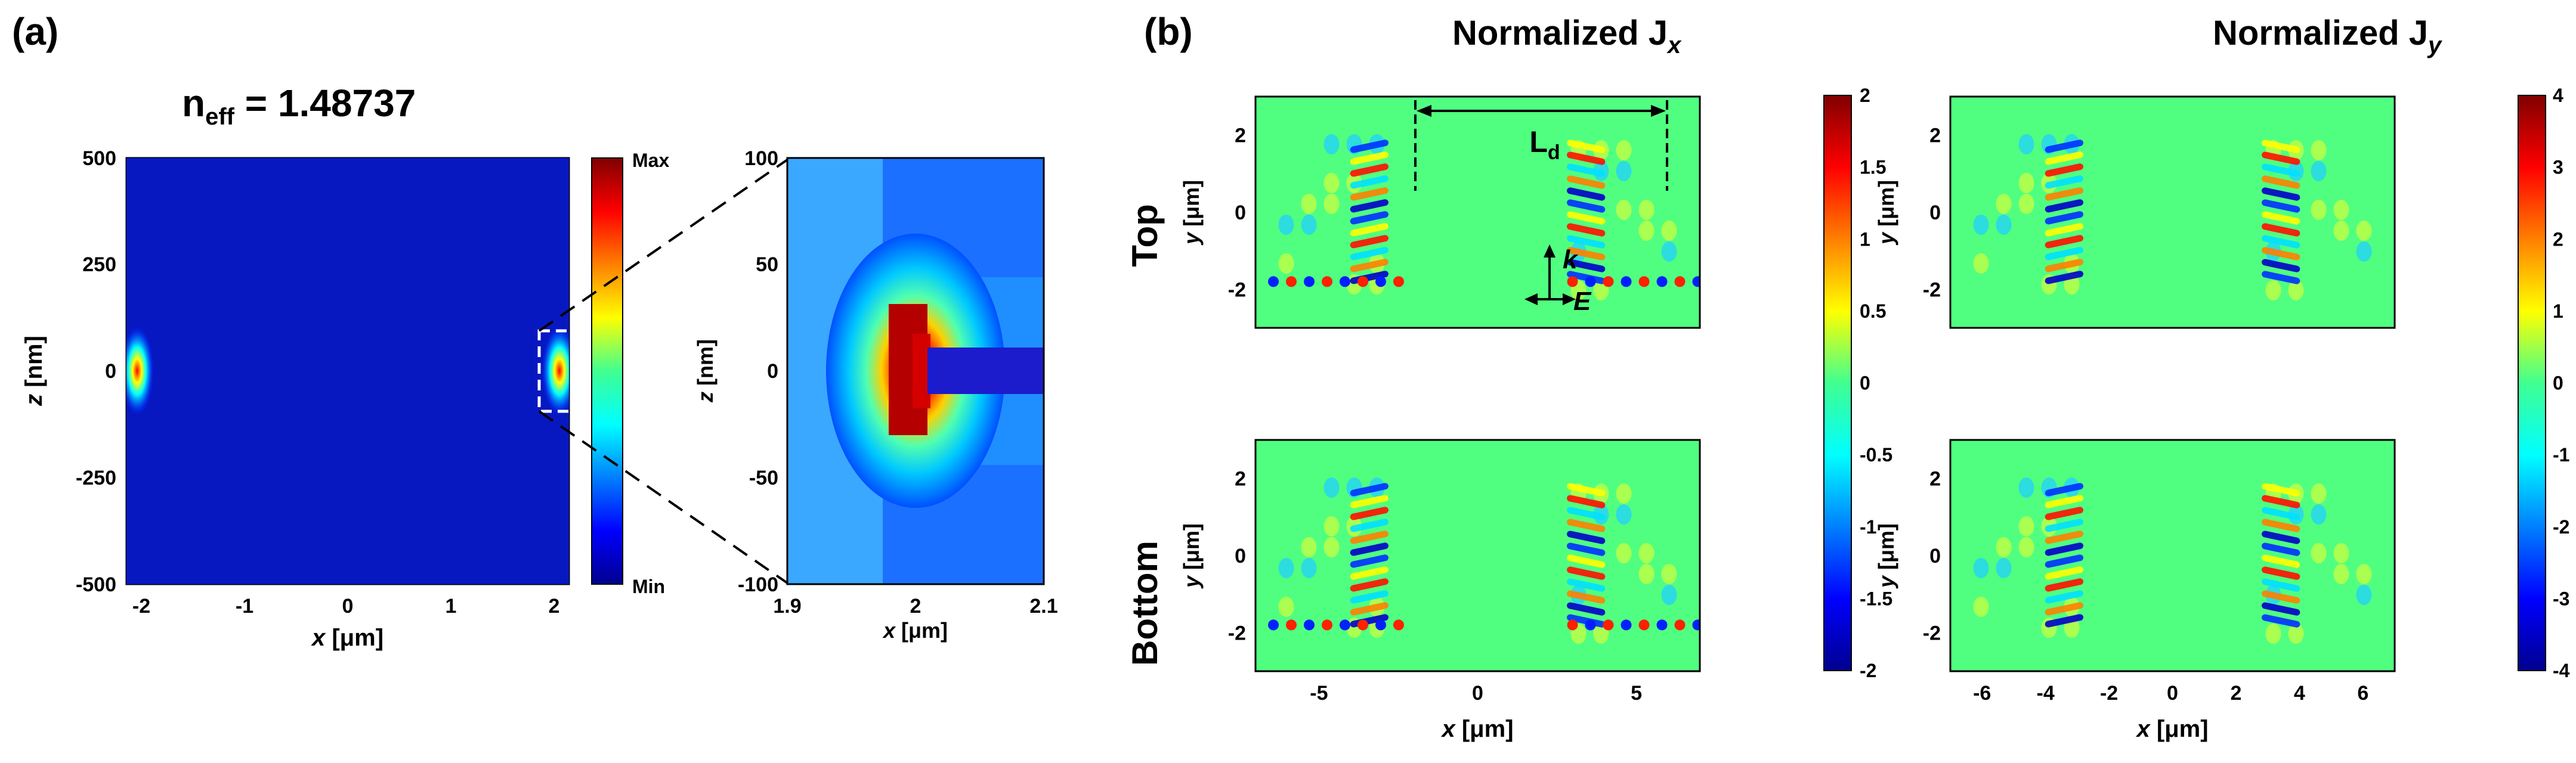 Image resolution: width=2576 pixels, height=763 pixels. I want to click on tick-label: 4, so click(2299, 693).